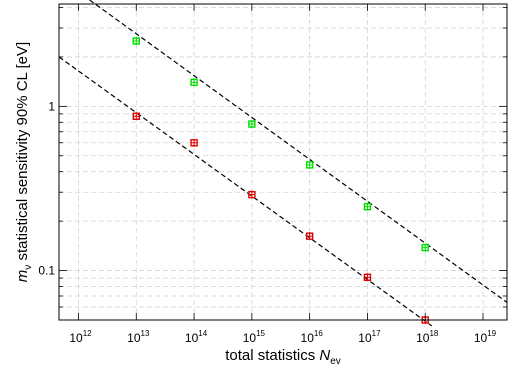  What do you see at coordinates (51, 106) in the screenshot?
I see `y-tick-label: 1` at bounding box center [51, 106].